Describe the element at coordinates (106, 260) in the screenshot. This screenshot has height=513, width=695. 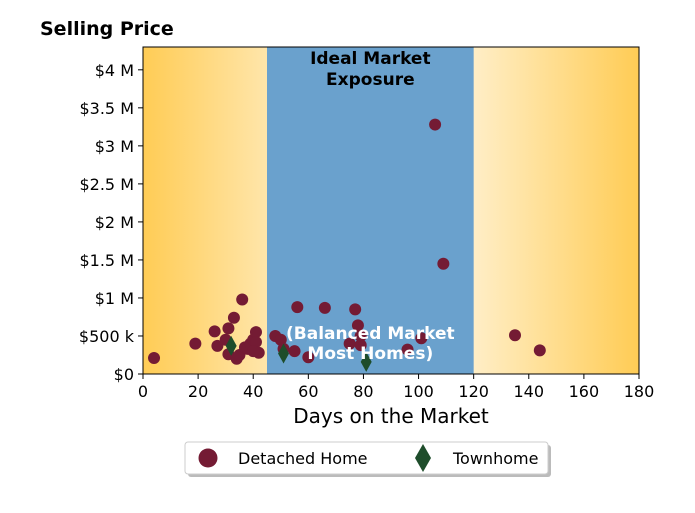
I see `y-tick-label: $1.5 M` at that location.